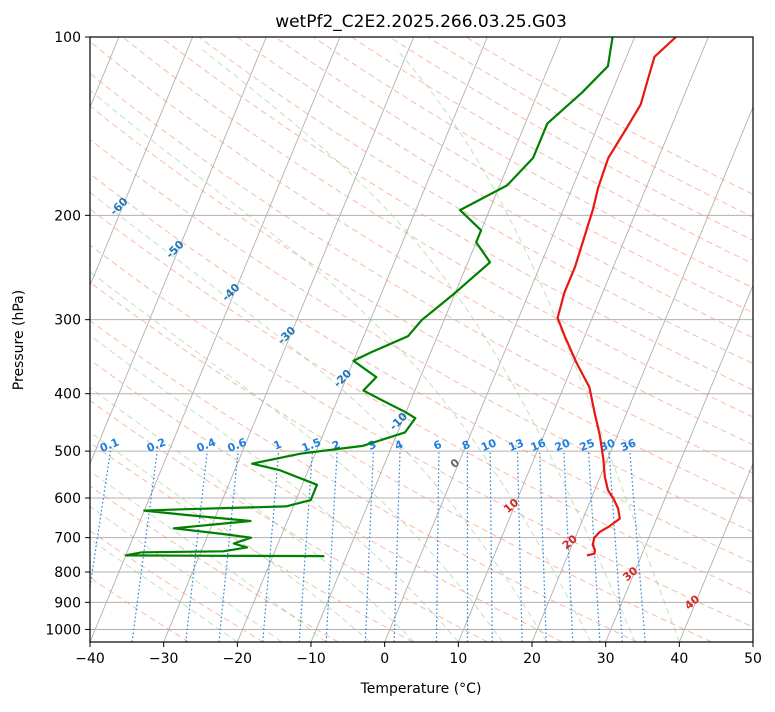 This screenshot has height=712, width=775. I want to click on y-tick-label: 900, so click(67, 603).